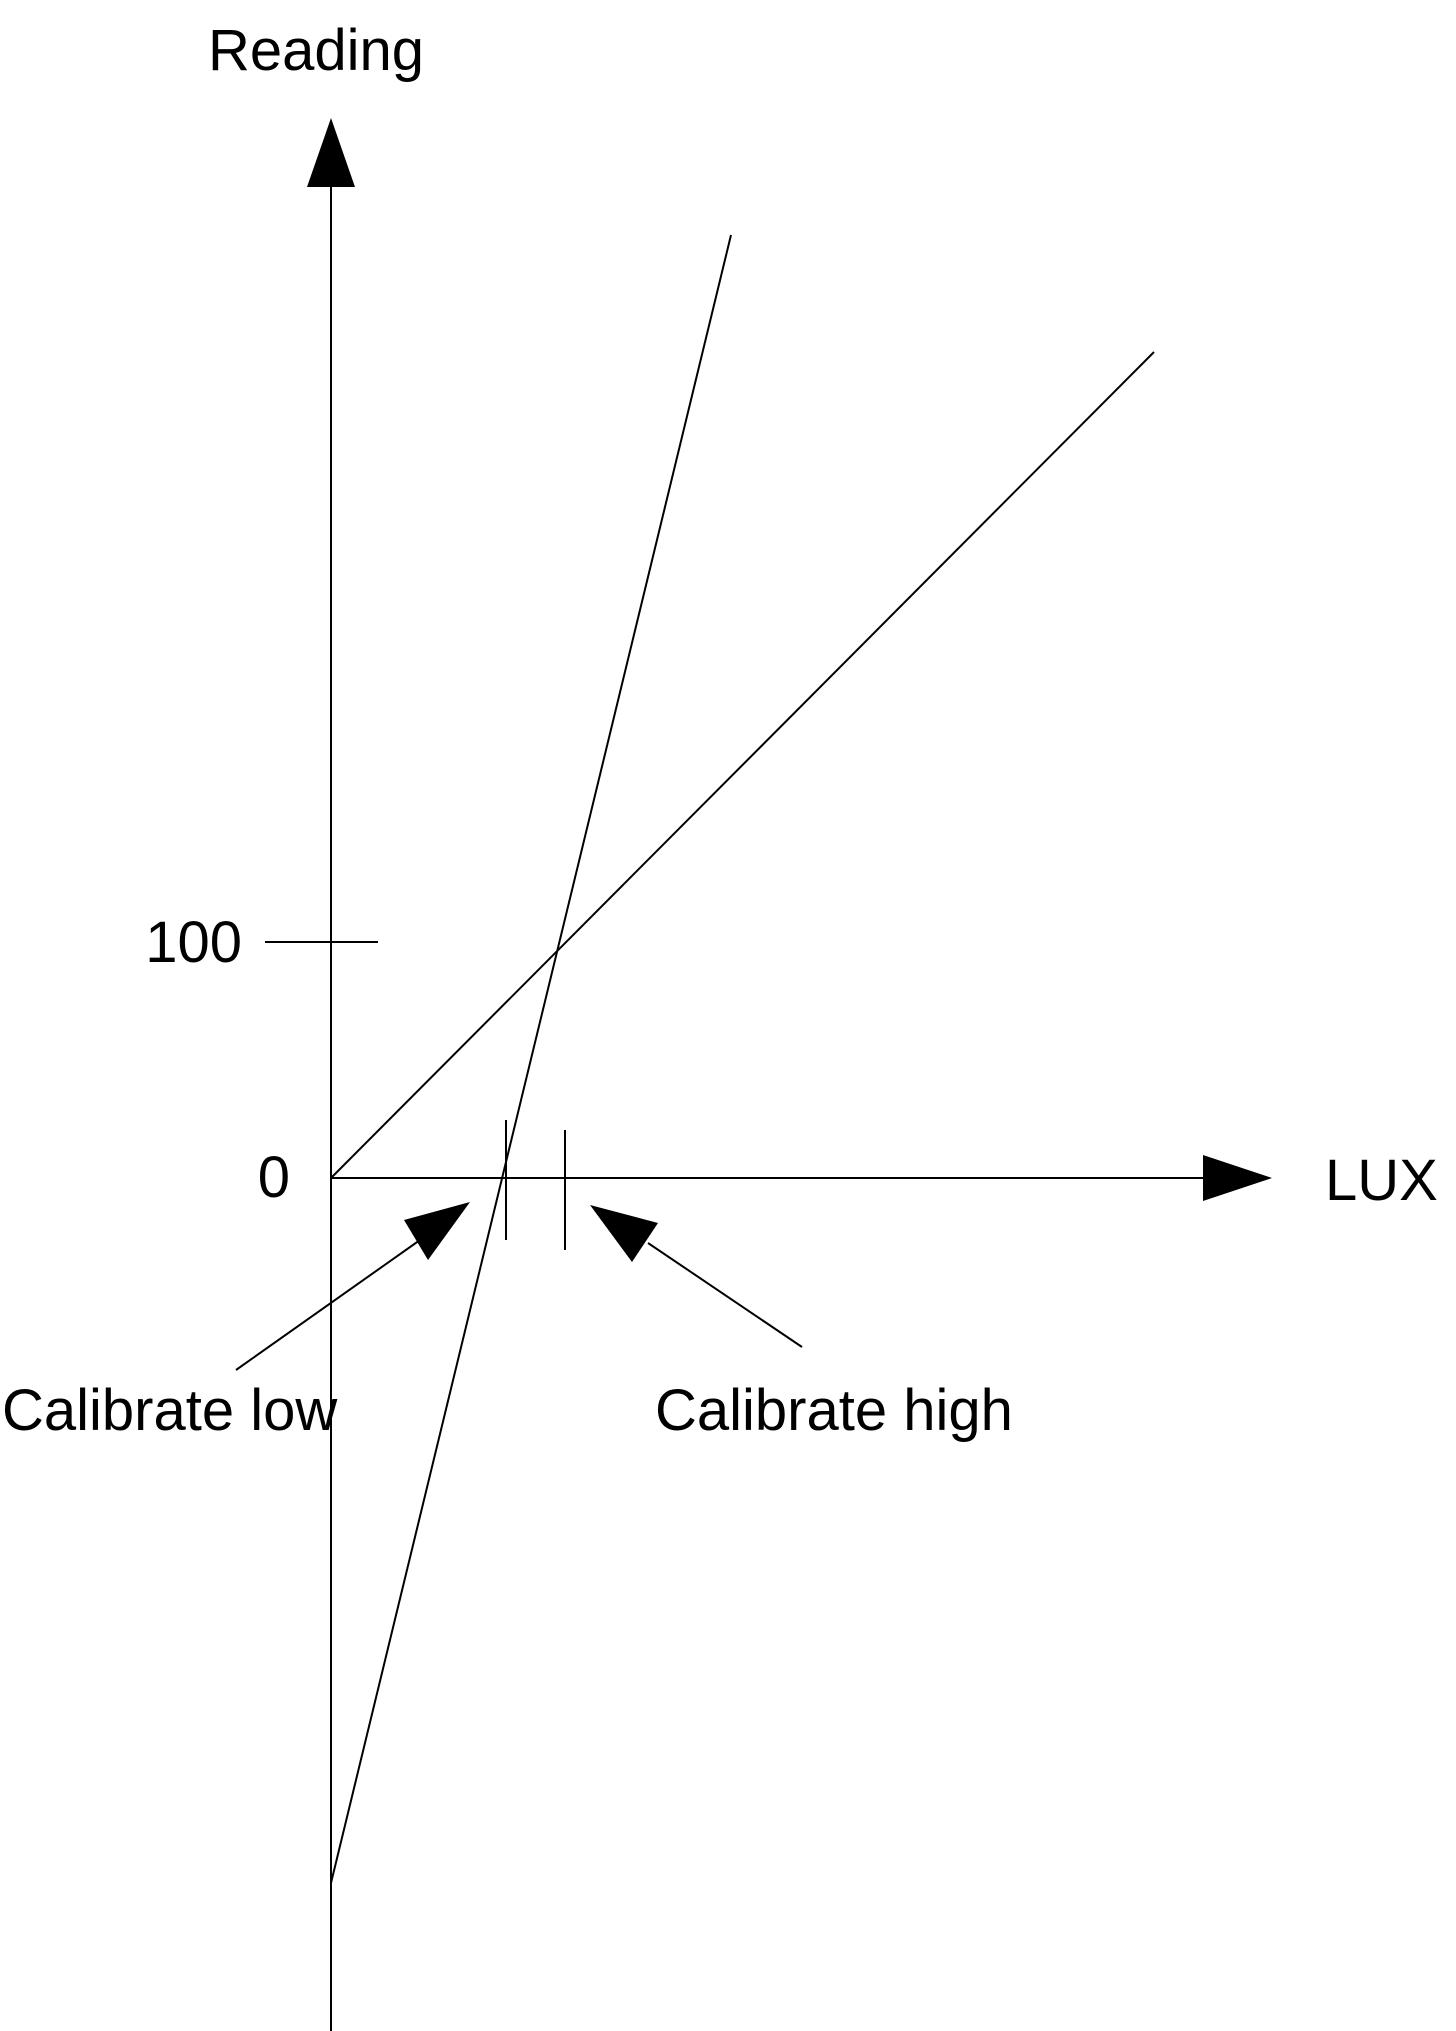  What do you see at coordinates (624, 1233) in the screenshot?
I see `calibrate-high-pointer-arrowhead` at bounding box center [624, 1233].